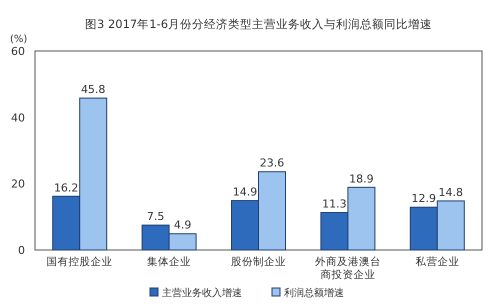 This screenshot has width=500, height=305. Describe the element at coordinates (93, 89) in the screenshot. I see `data-label: 45.8` at that location.